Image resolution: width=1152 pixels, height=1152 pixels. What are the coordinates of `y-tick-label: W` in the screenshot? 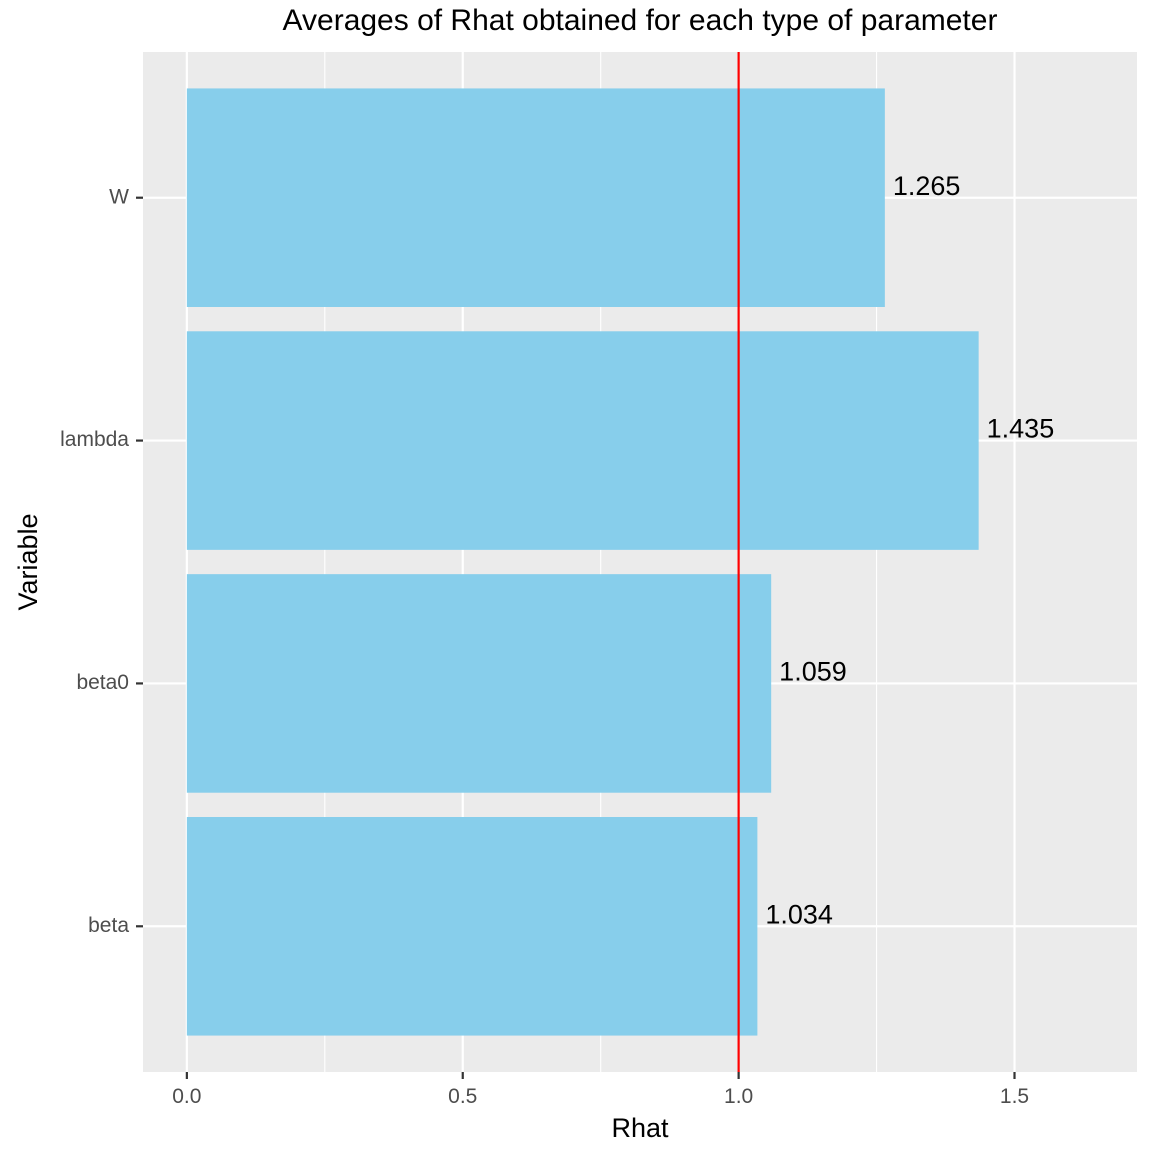 It's located at (119, 196).